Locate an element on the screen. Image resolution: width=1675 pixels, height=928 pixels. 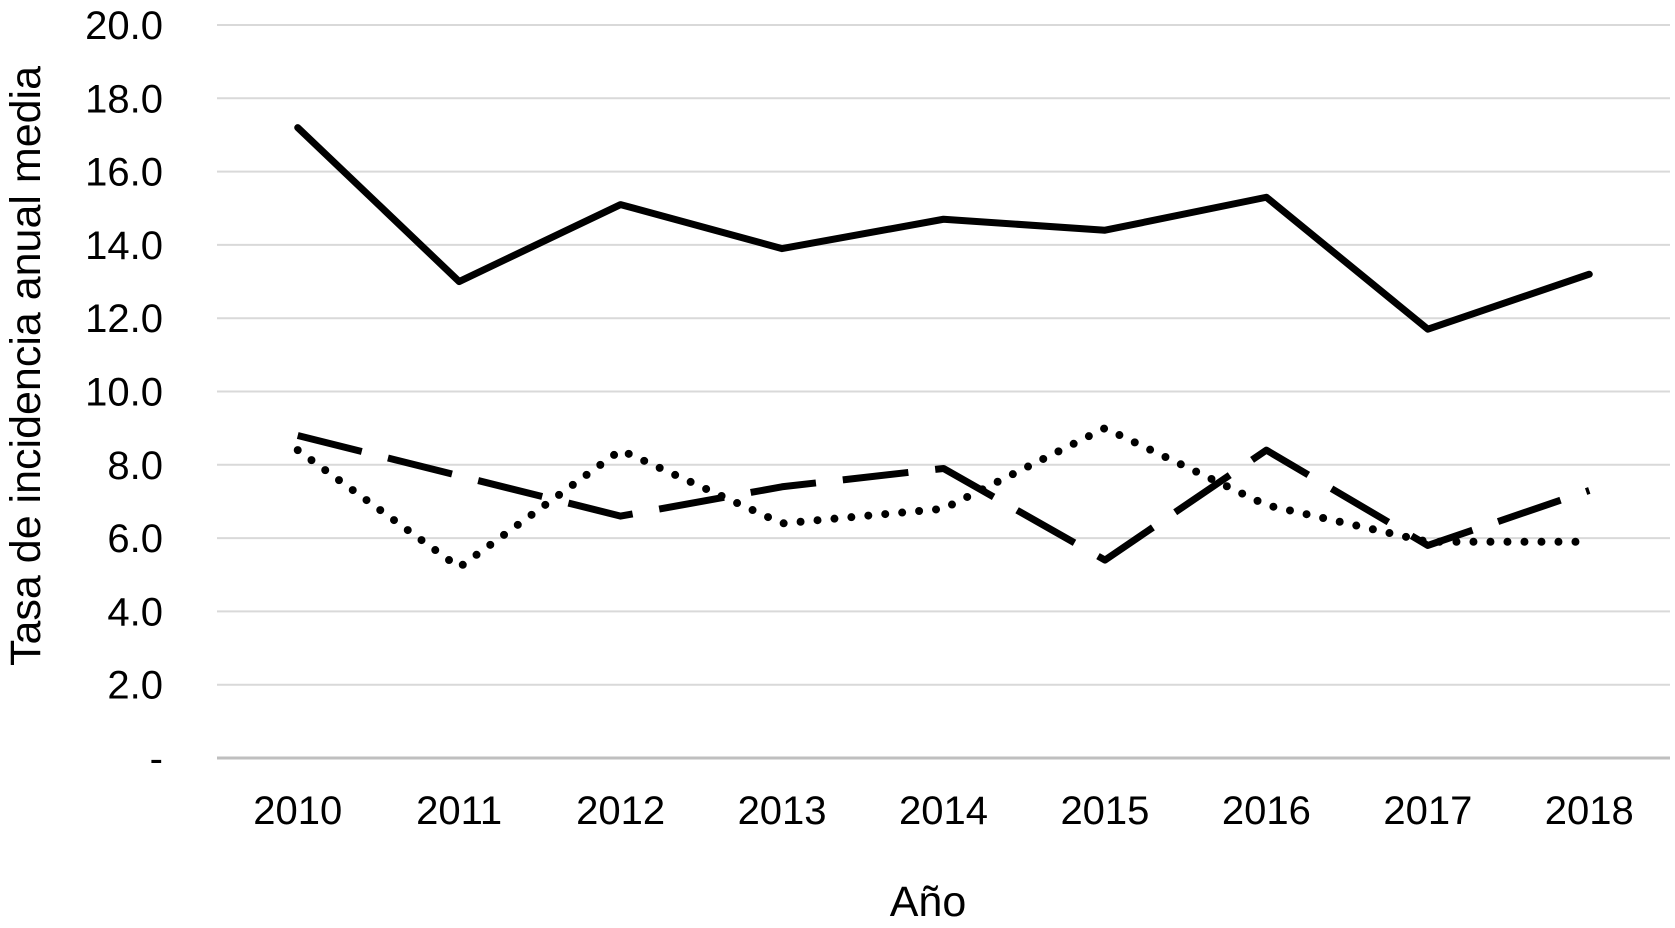
x-tick-label: 2018 is located at coordinates (1589, 811).